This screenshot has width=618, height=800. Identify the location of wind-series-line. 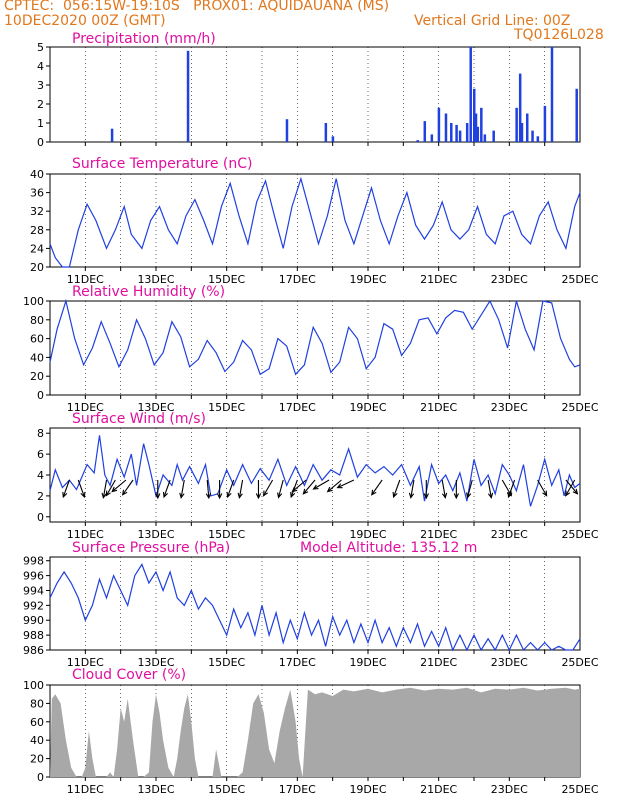
(315, 471).